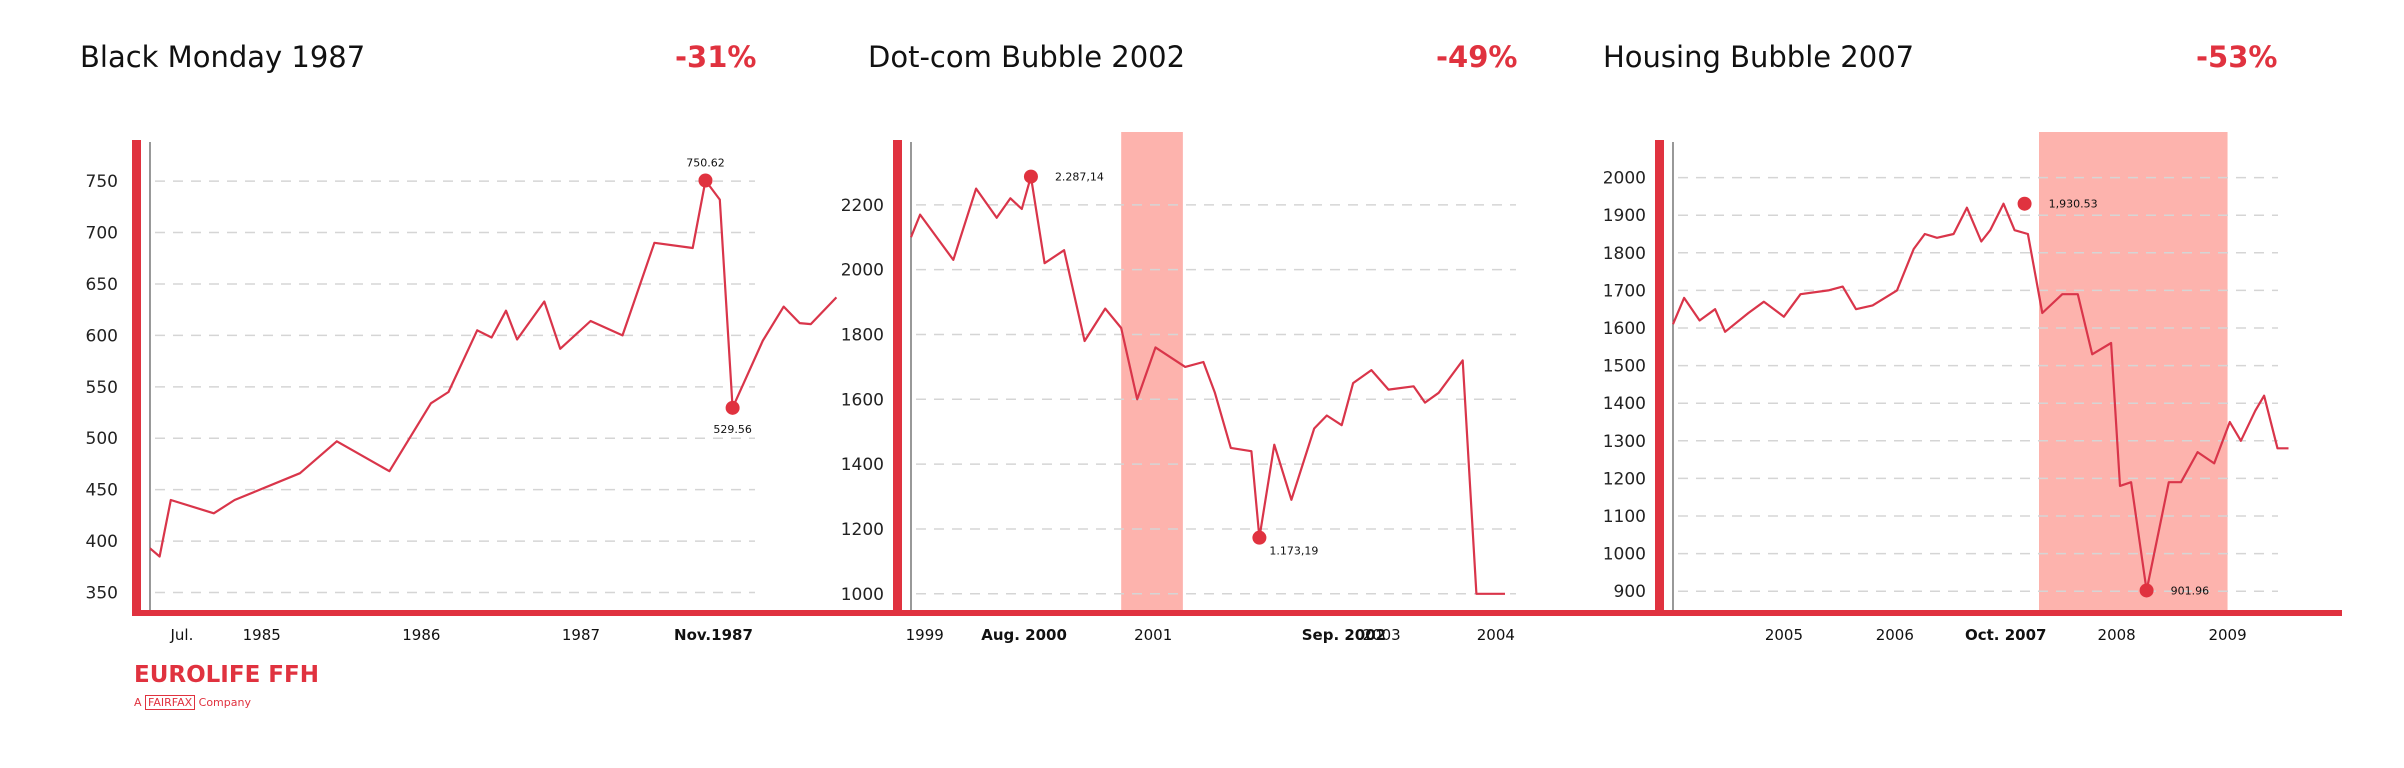 This screenshot has height=768, width=2404. What do you see at coordinates (2117, 635) in the screenshot?
I see `x-tick-label: 2008` at bounding box center [2117, 635].